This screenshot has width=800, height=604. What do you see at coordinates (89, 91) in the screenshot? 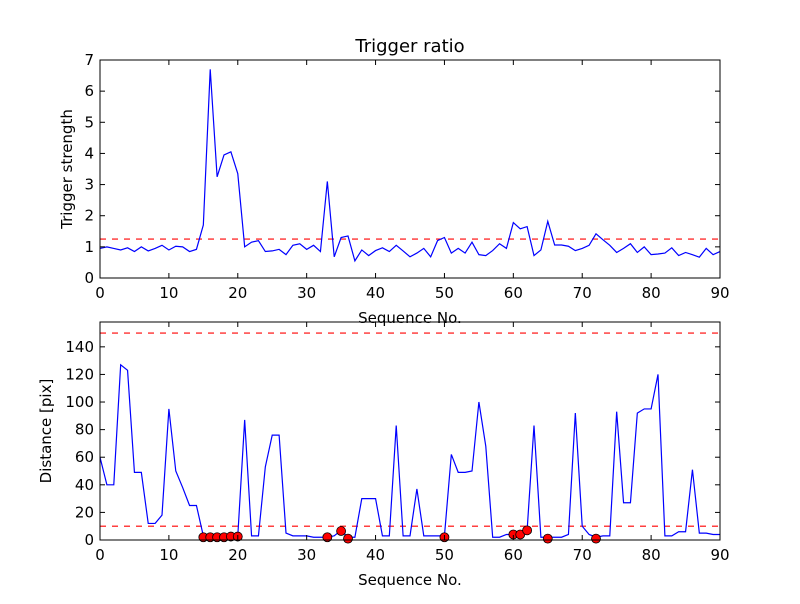
I see `y-tick-label: 6` at bounding box center [89, 91].